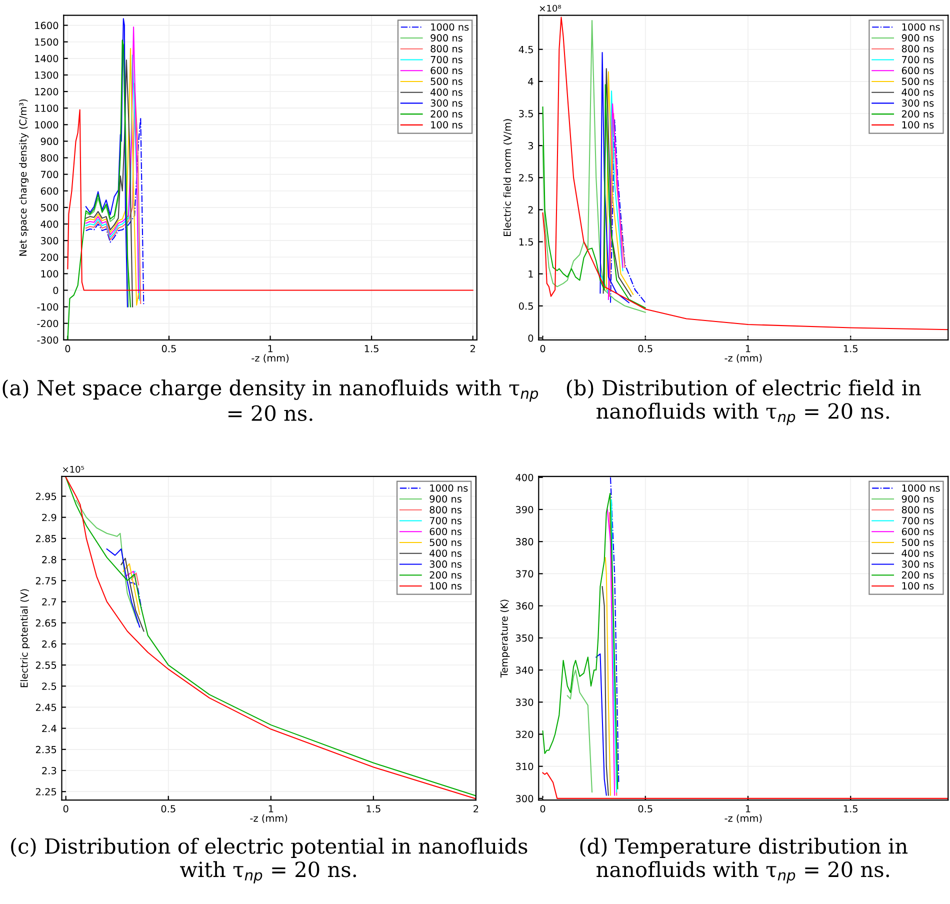 The width and height of the screenshot is (950, 904). I want to click on legend-label: 1000 ns, so click(450, 27).